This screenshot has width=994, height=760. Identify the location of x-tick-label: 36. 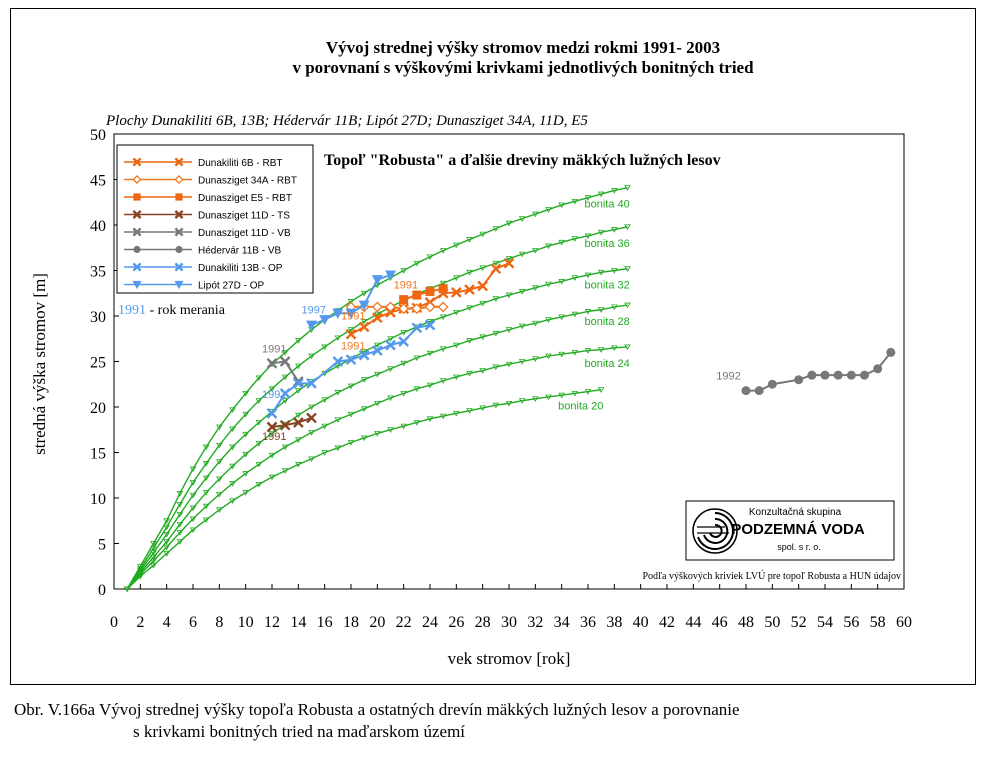
(588, 622).